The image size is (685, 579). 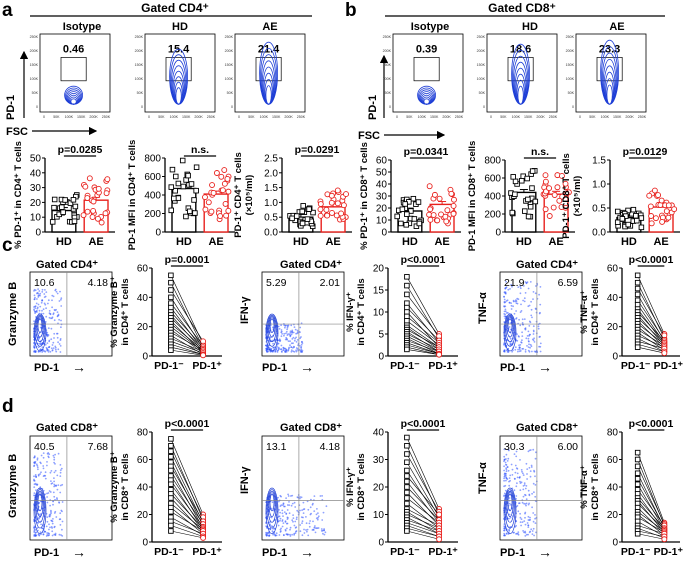 What do you see at coordinates (373, 107) in the screenshot?
I see `b-pd1-axis-label: PD-1` at bounding box center [373, 107].